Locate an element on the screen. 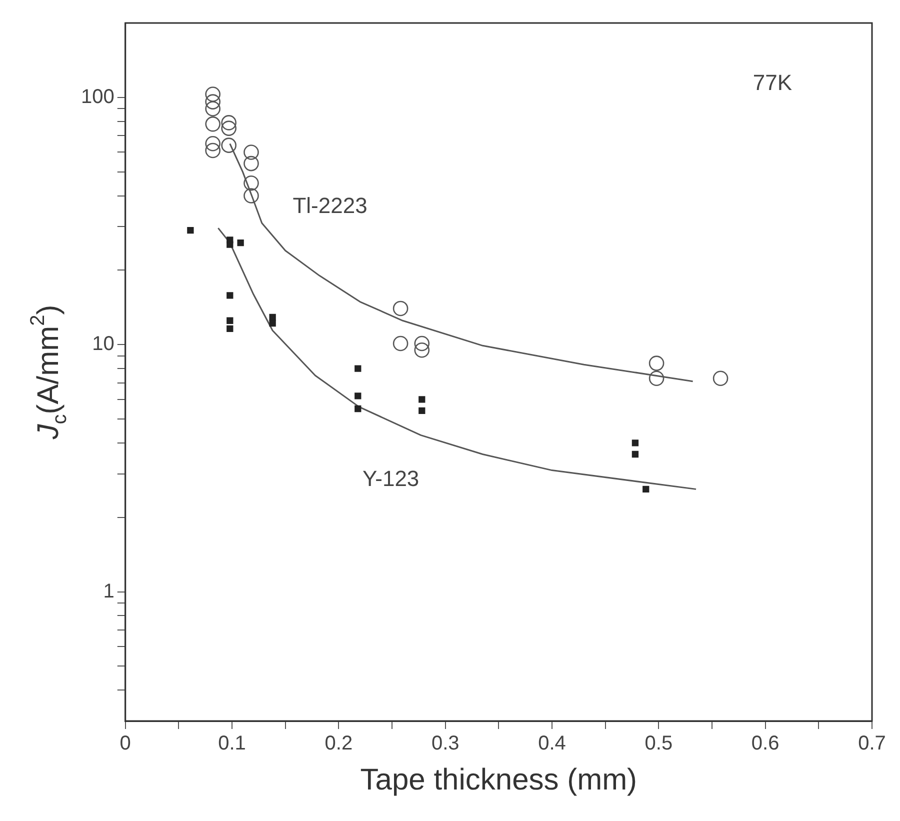  x-tick-label: 0.6 is located at coordinates (765, 743).